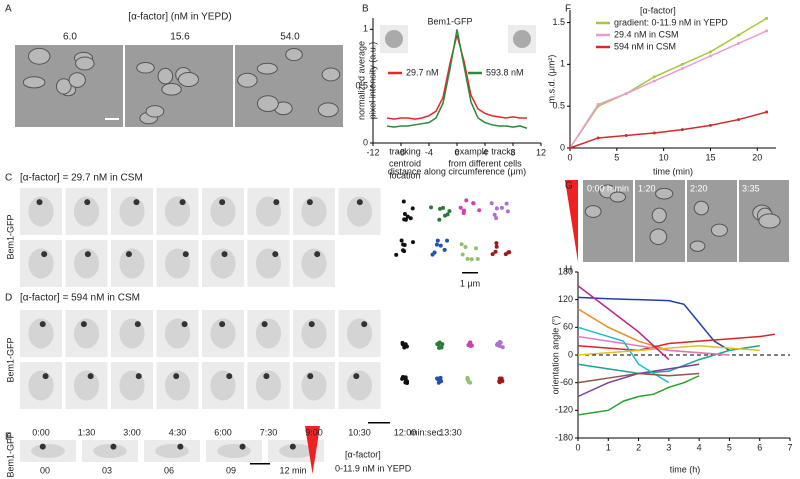  I want to click on time-label: 13:30, so click(450, 432).